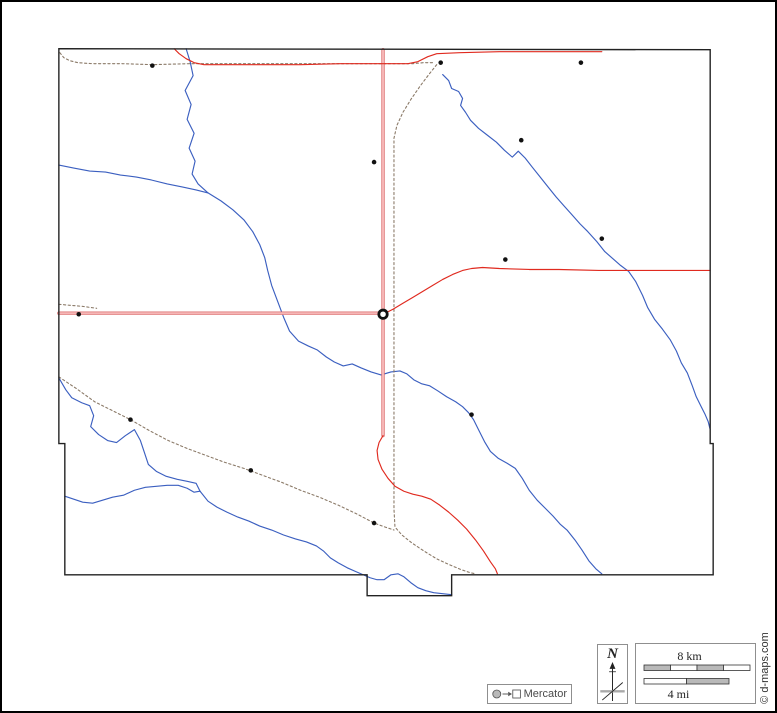  What do you see at coordinates (612, 682) in the screenshot?
I see `compass-rose-icon` at bounding box center [612, 682].